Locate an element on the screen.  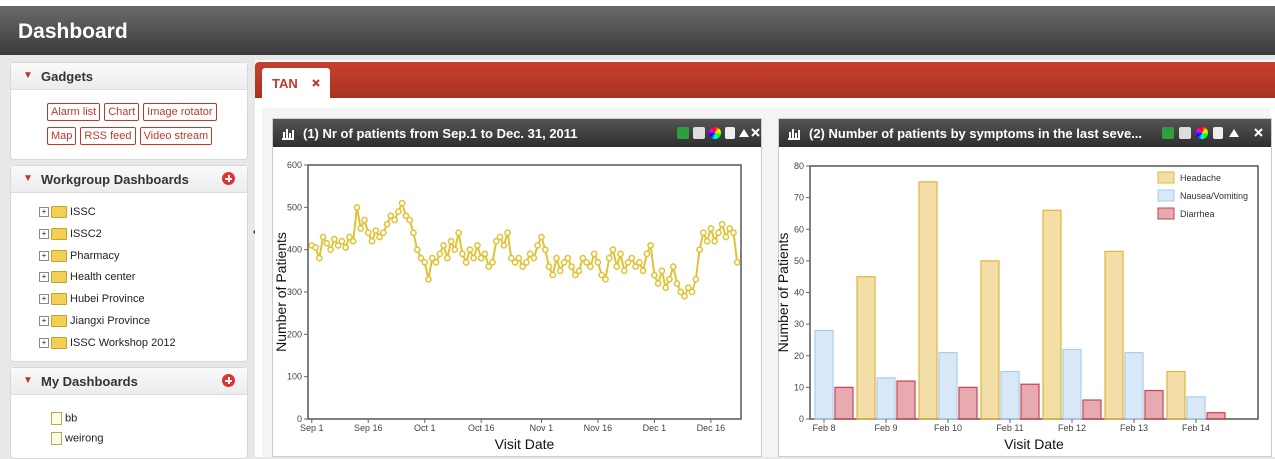
x-tick-label: Feb 8 is located at coordinates (823, 428).